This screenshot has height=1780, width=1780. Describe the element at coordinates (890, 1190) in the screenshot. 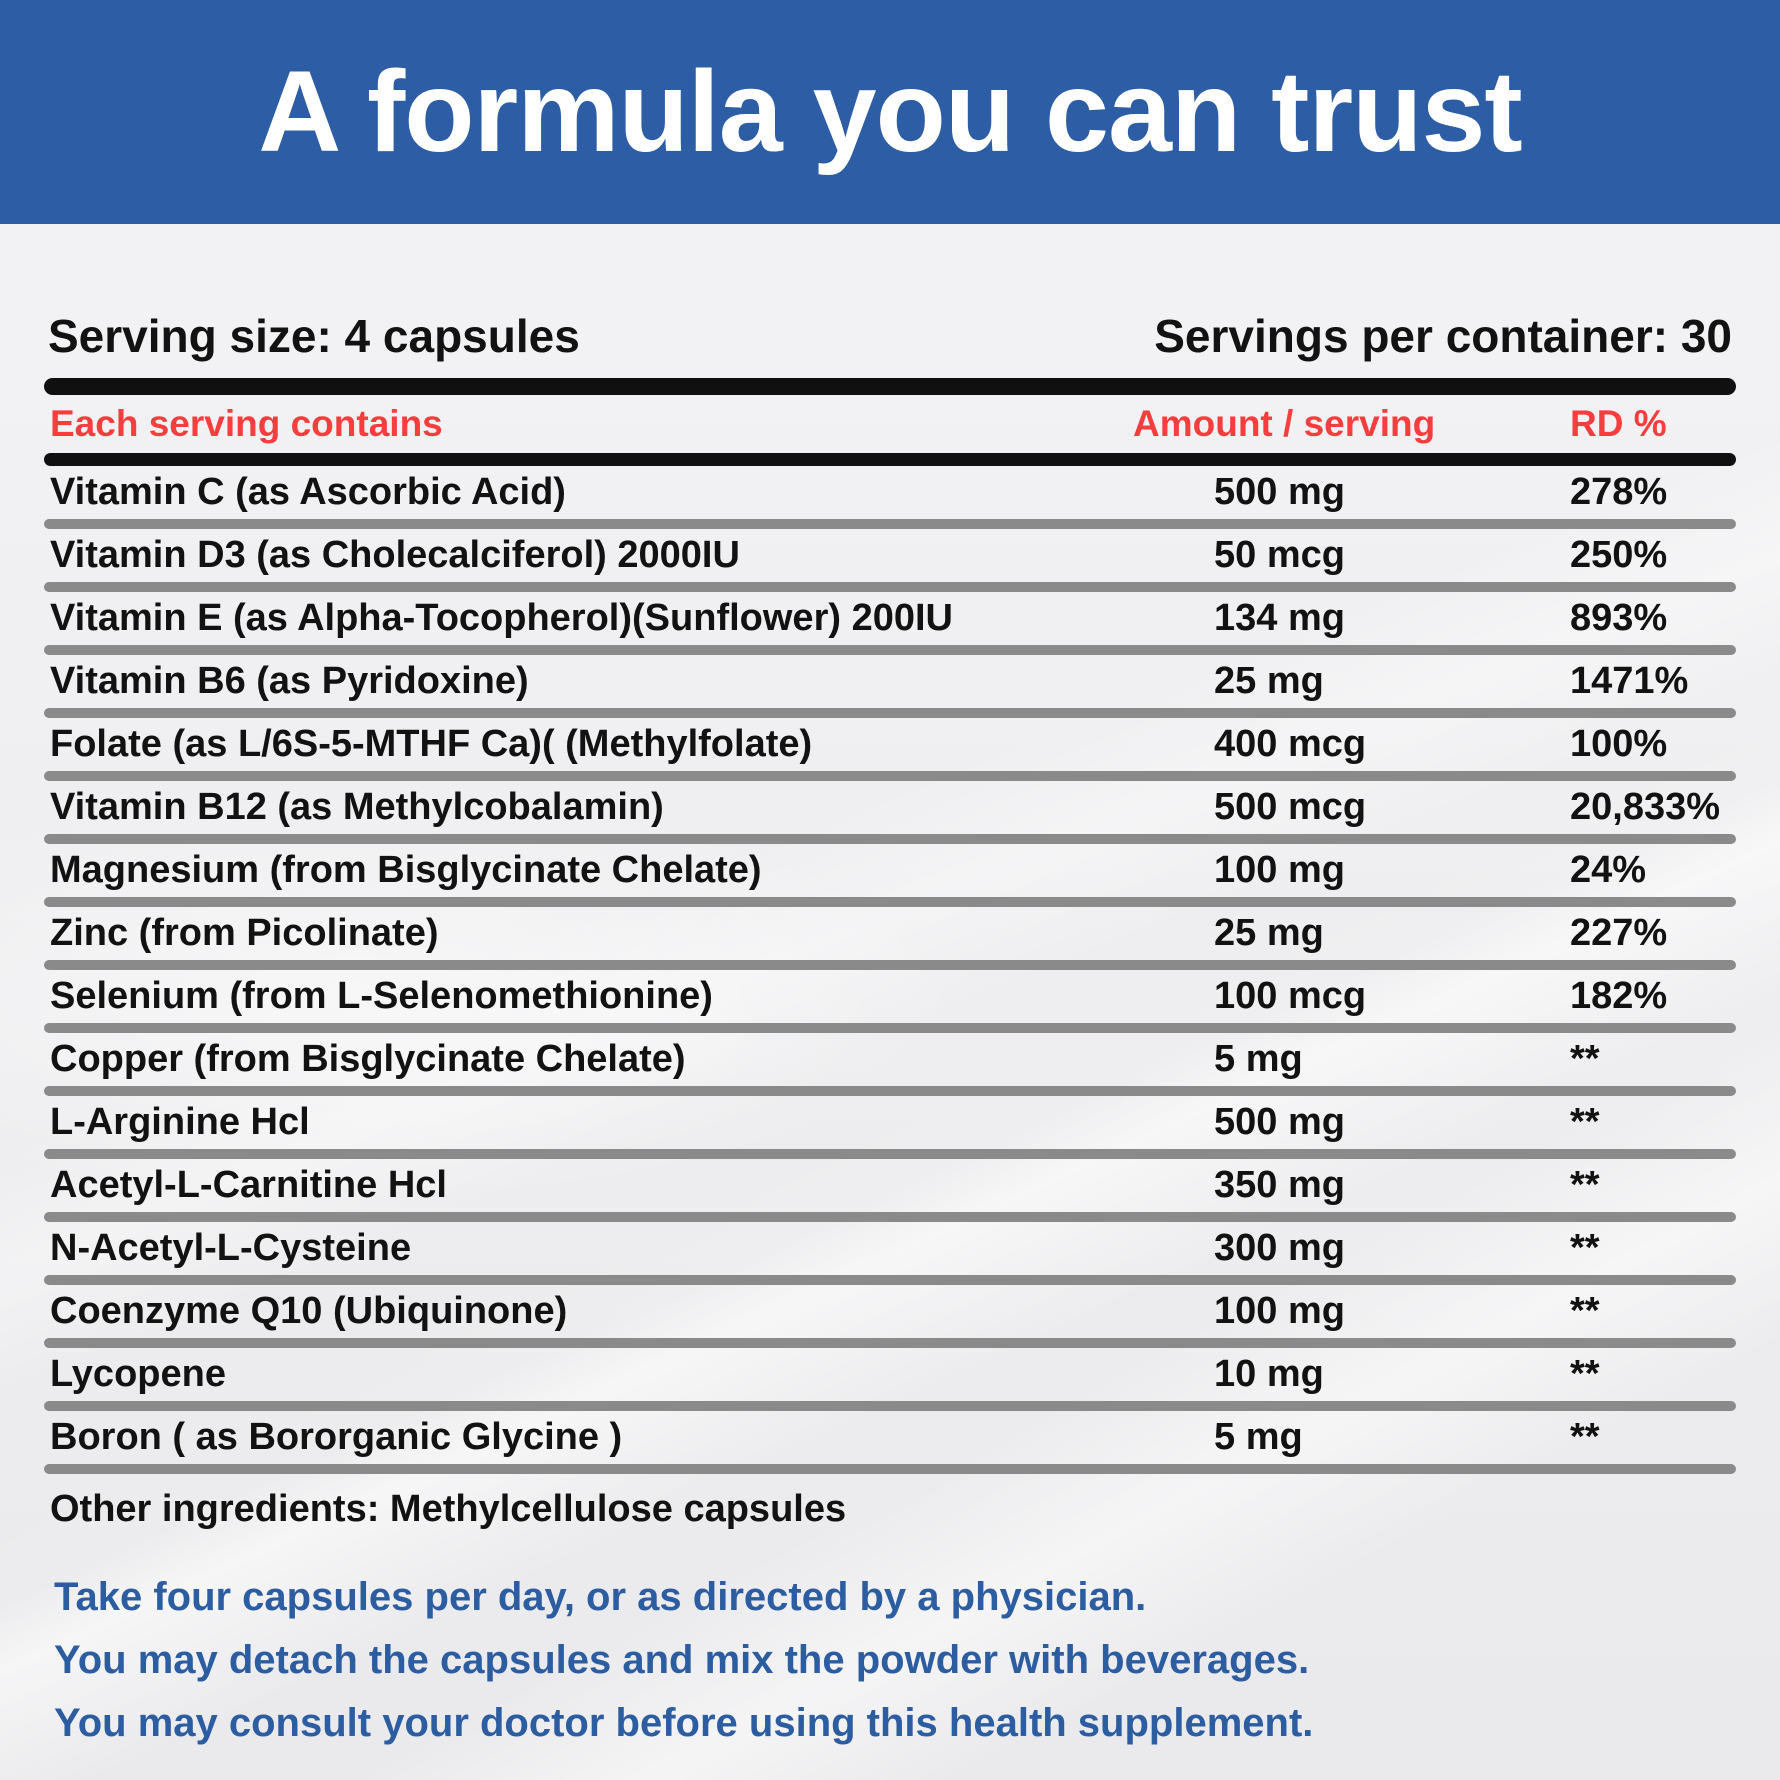

I see `table-row: Acetyl-L-Carnitine Hcl 350 mg **` at that location.